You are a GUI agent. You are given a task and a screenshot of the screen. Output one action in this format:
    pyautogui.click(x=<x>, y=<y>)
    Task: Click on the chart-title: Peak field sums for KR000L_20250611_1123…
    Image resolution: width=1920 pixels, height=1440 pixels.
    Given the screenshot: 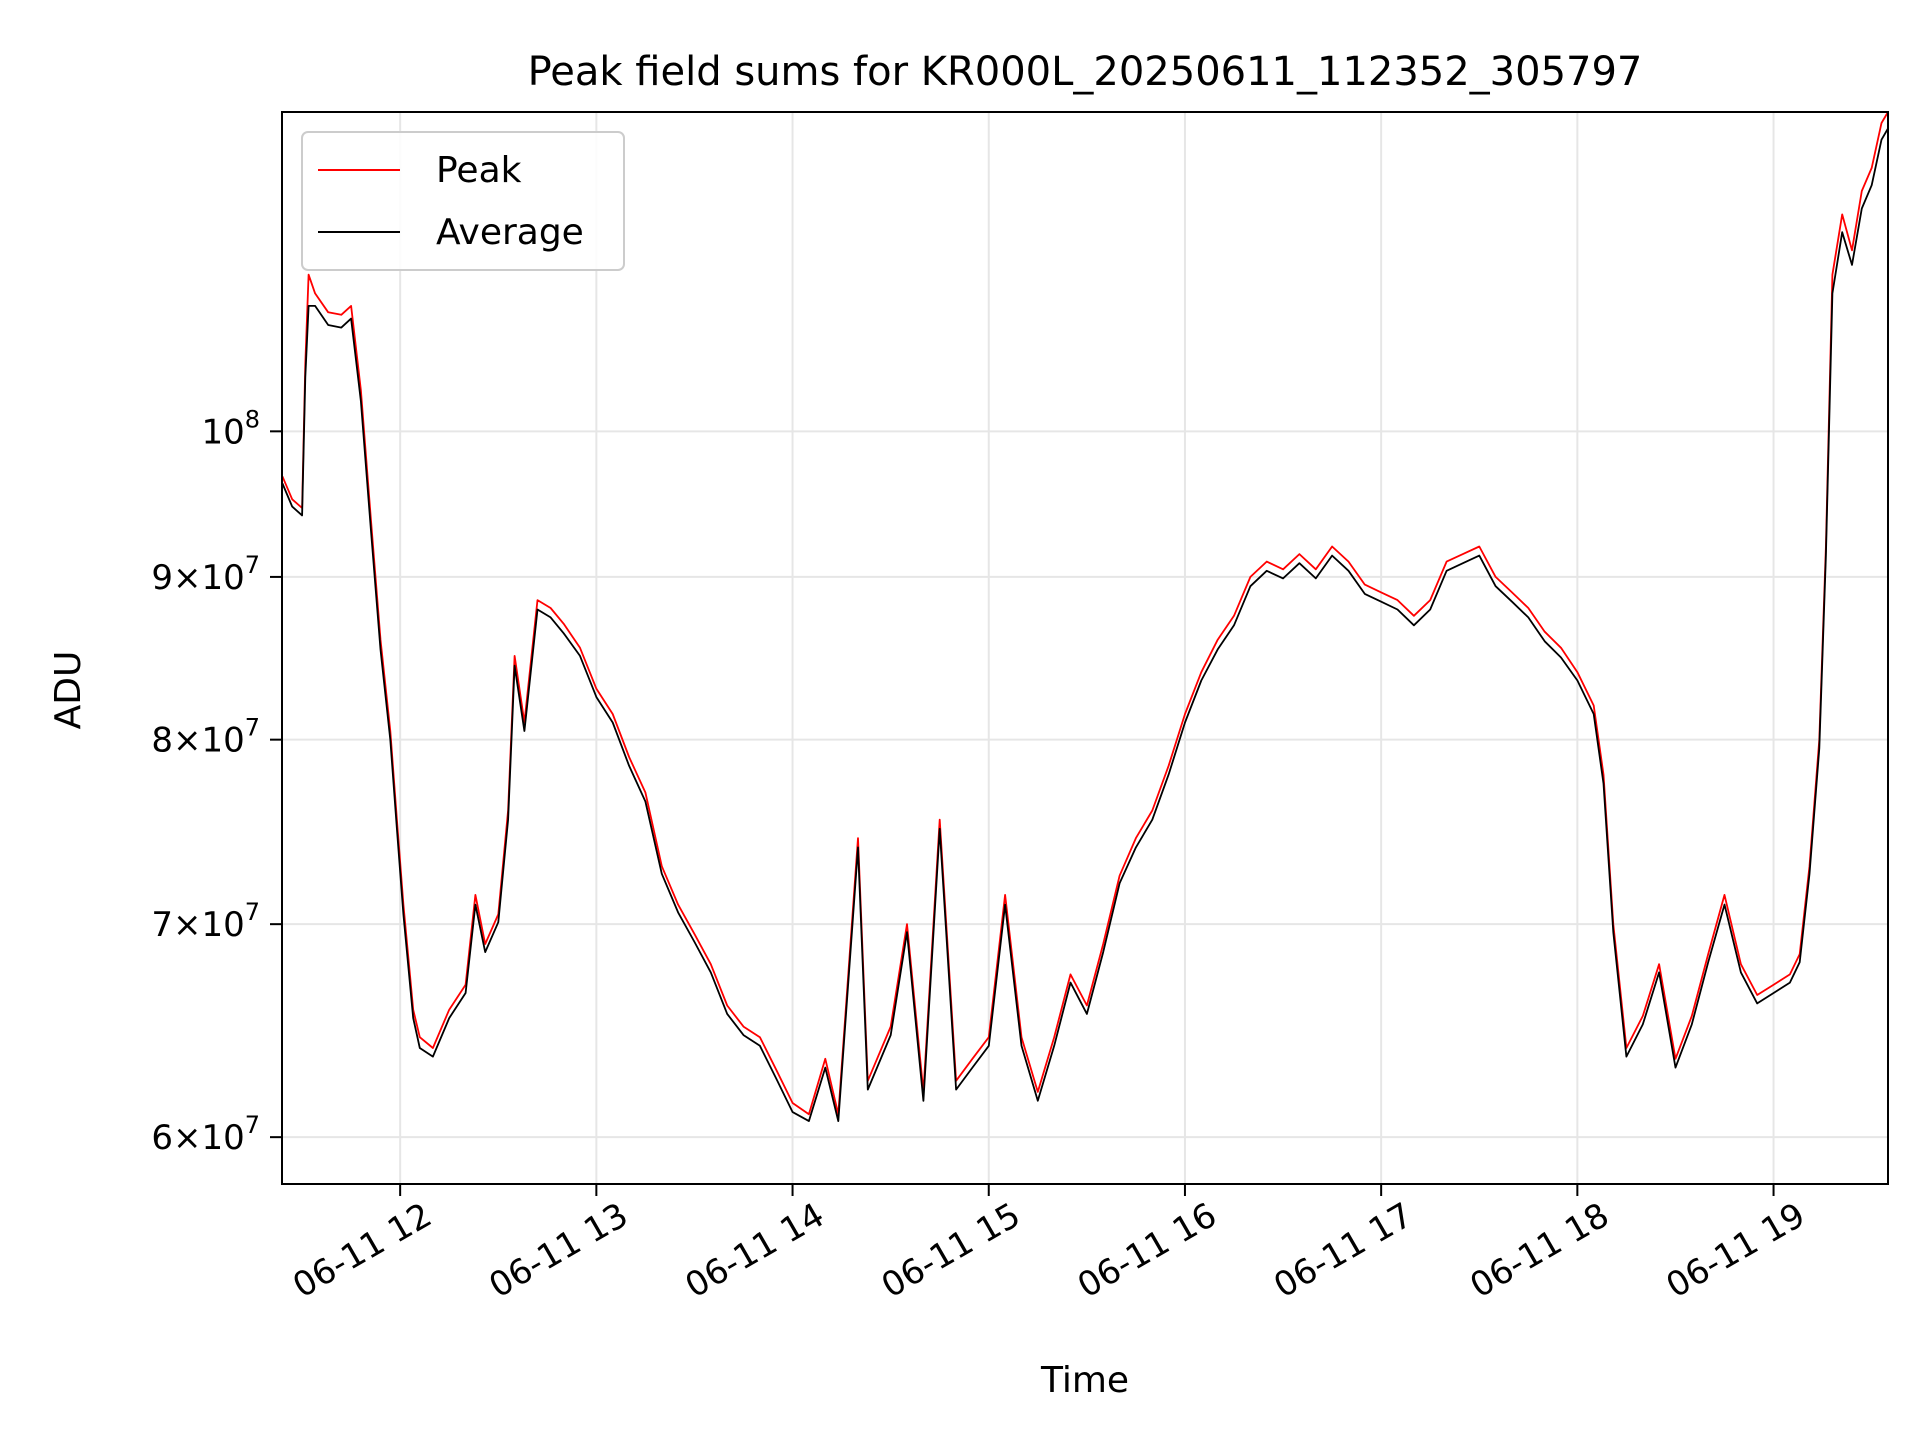 What is the action you would take?
    pyautogui.click(x=1085, y=72)
    